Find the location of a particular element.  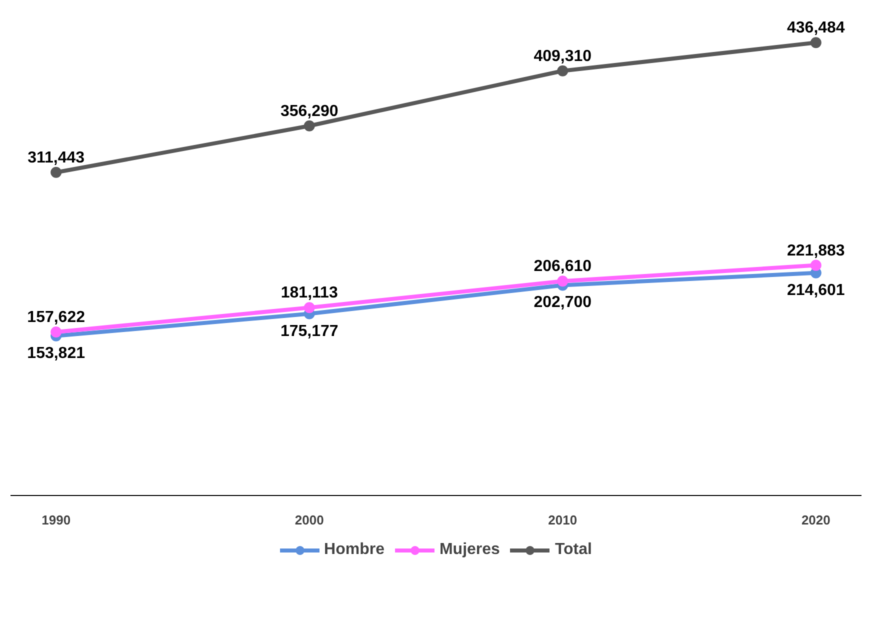

data-label: 356,290 is located at coordinates (309, 111).